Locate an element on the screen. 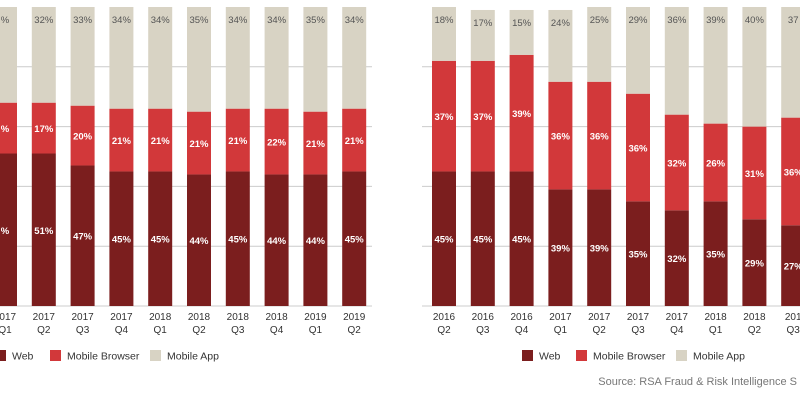 Image resolution: width=800 pixels, height=400 pixels. left-legend-swatch-mobile-browser is located at coordinates (55, 355).